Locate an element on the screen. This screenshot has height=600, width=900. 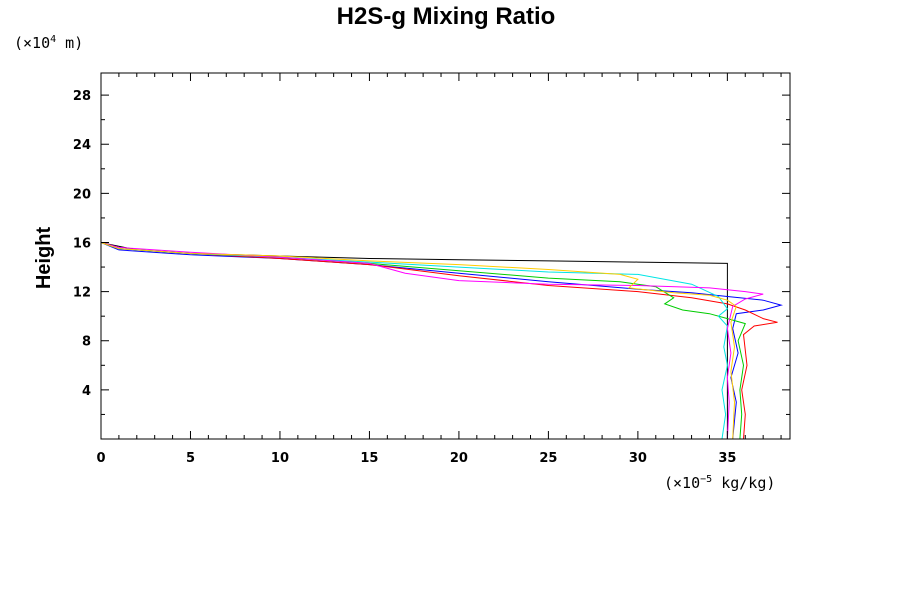
x-tick-label: 30 is located at coordinates (638, 458).